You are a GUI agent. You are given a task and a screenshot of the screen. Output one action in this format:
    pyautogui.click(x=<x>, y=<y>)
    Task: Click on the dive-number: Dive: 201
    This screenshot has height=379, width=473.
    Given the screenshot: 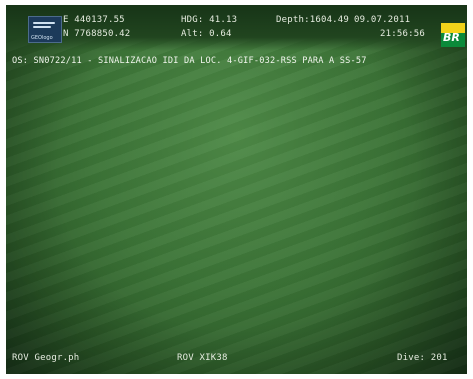 What is the action you would take?
    pyautogui.click(x=422, y=358)
    